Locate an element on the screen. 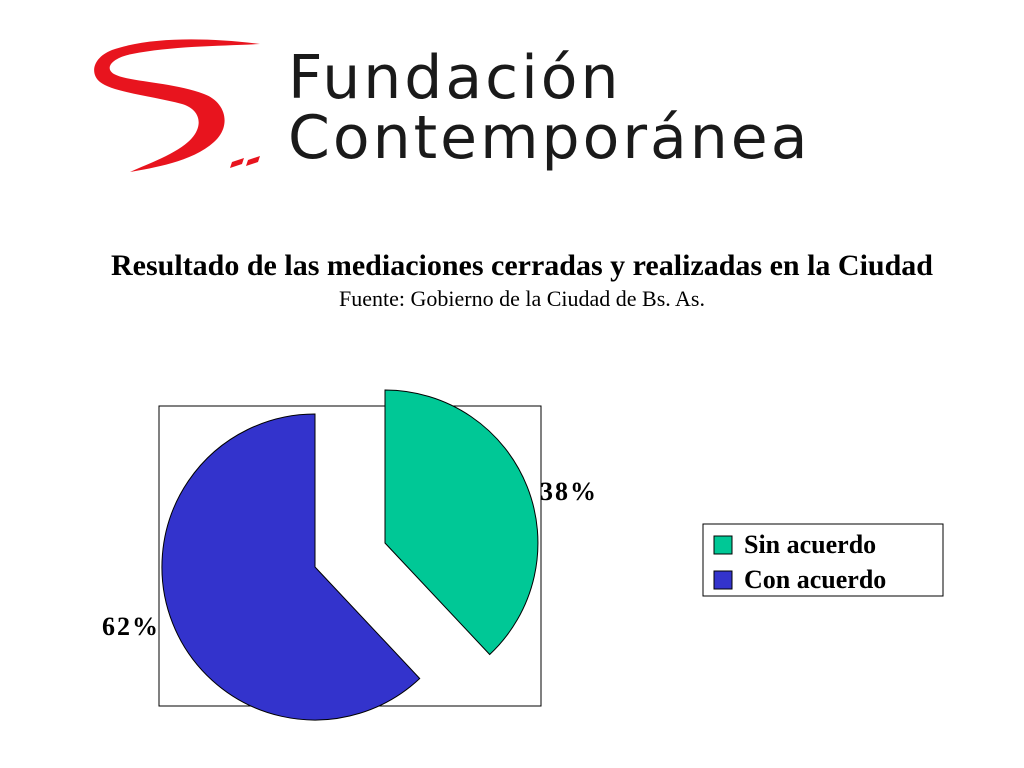 The image size is (1024, 768). slice-label-con-acuerdo: 62% is located at coordinates (131, 626).